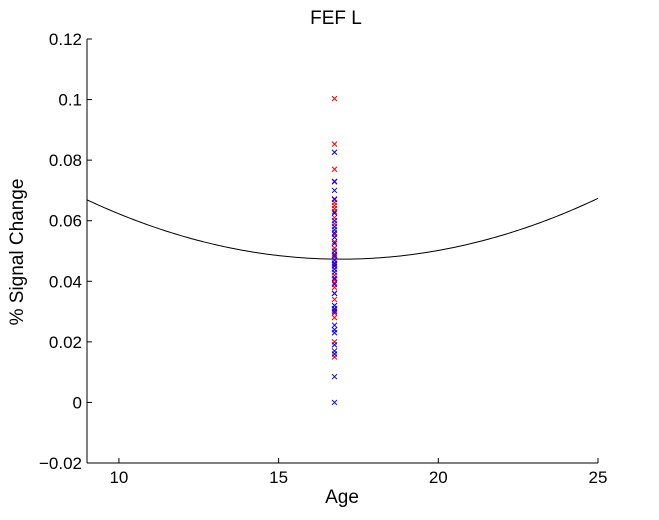  What do you see at coordinates (70, 100) in the screenshot?
I see `y-tick-label: 0.1` at bounding box center [70, 100].